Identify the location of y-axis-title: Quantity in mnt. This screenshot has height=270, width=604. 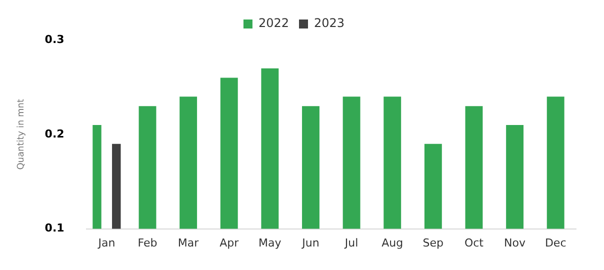
(21, 134).